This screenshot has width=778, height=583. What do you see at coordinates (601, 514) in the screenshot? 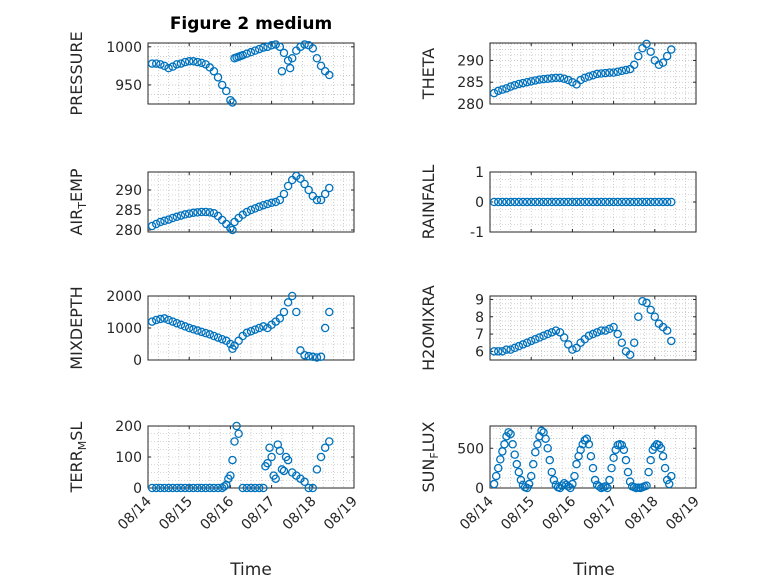
I see `x-tick-label: 08/17` at bounding box center [601, 514].